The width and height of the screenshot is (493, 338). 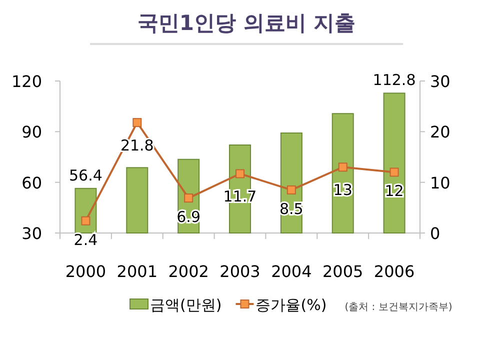 I want to click on x-tick-label: 2006, so click(x=394, y=271).